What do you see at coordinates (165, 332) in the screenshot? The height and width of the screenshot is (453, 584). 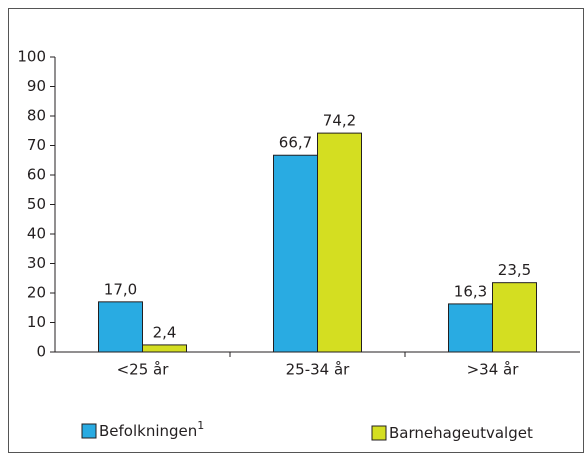 I see `value-label: 2,4` at bounding box center [165, 332].